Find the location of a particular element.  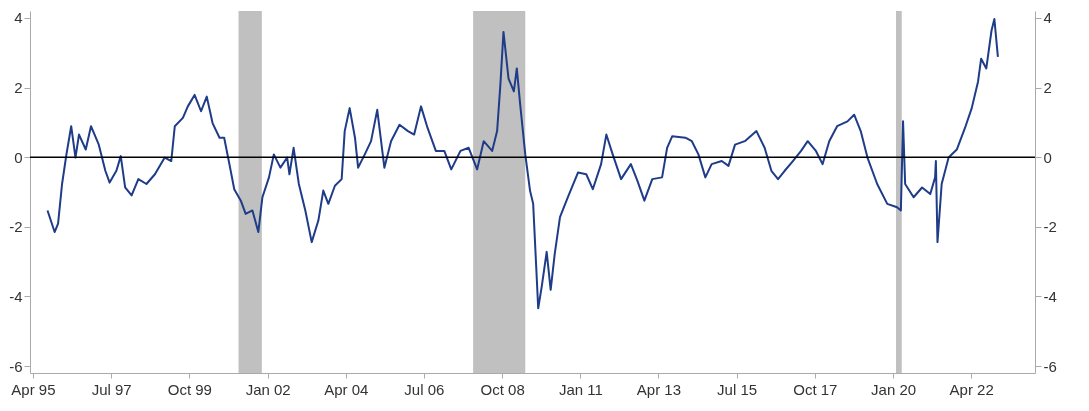

y-tick-label: -6 is located at coordinates (16, 366).